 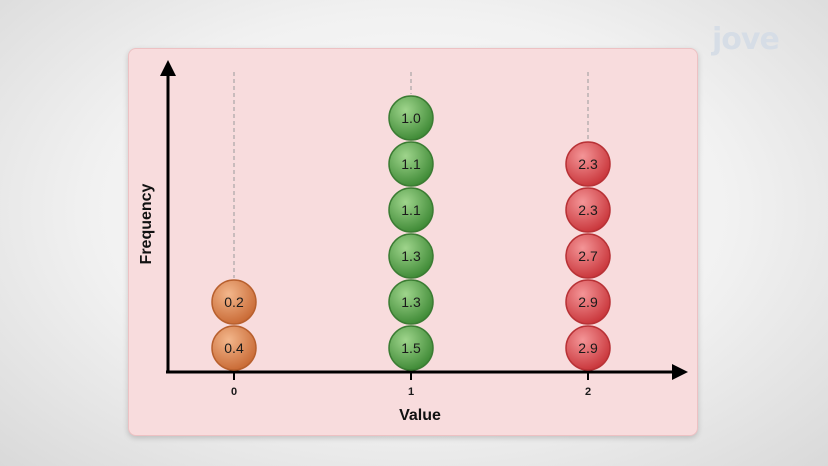 What do you see at coordinates (588, 392) in the screenshot?
I see `x-tick-label: 2` at bounding box center [588, 392].